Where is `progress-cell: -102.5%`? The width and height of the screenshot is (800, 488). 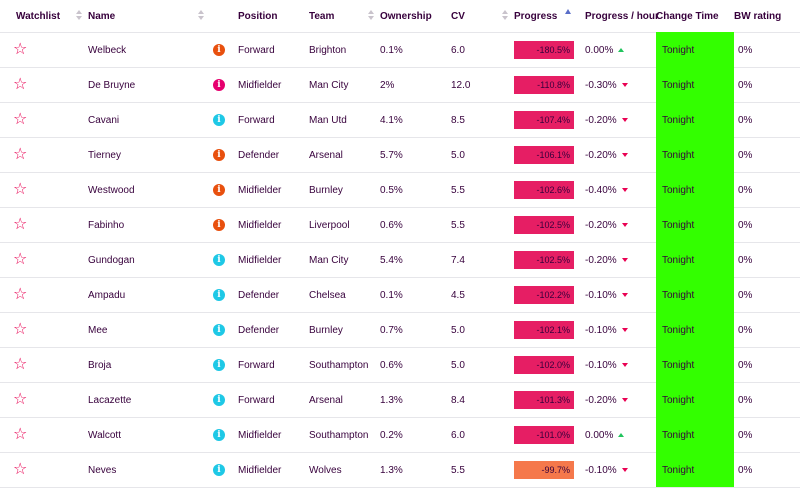
progress-cell: -102.5% is located at coordinates (549, 260).